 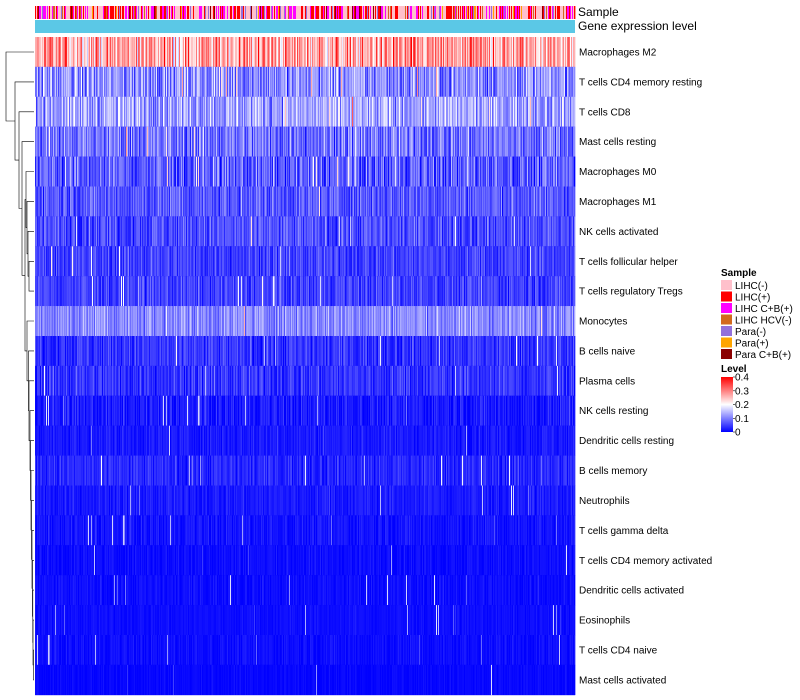 I want to click on sample-annotation-bar, so click(x=305, y=12).